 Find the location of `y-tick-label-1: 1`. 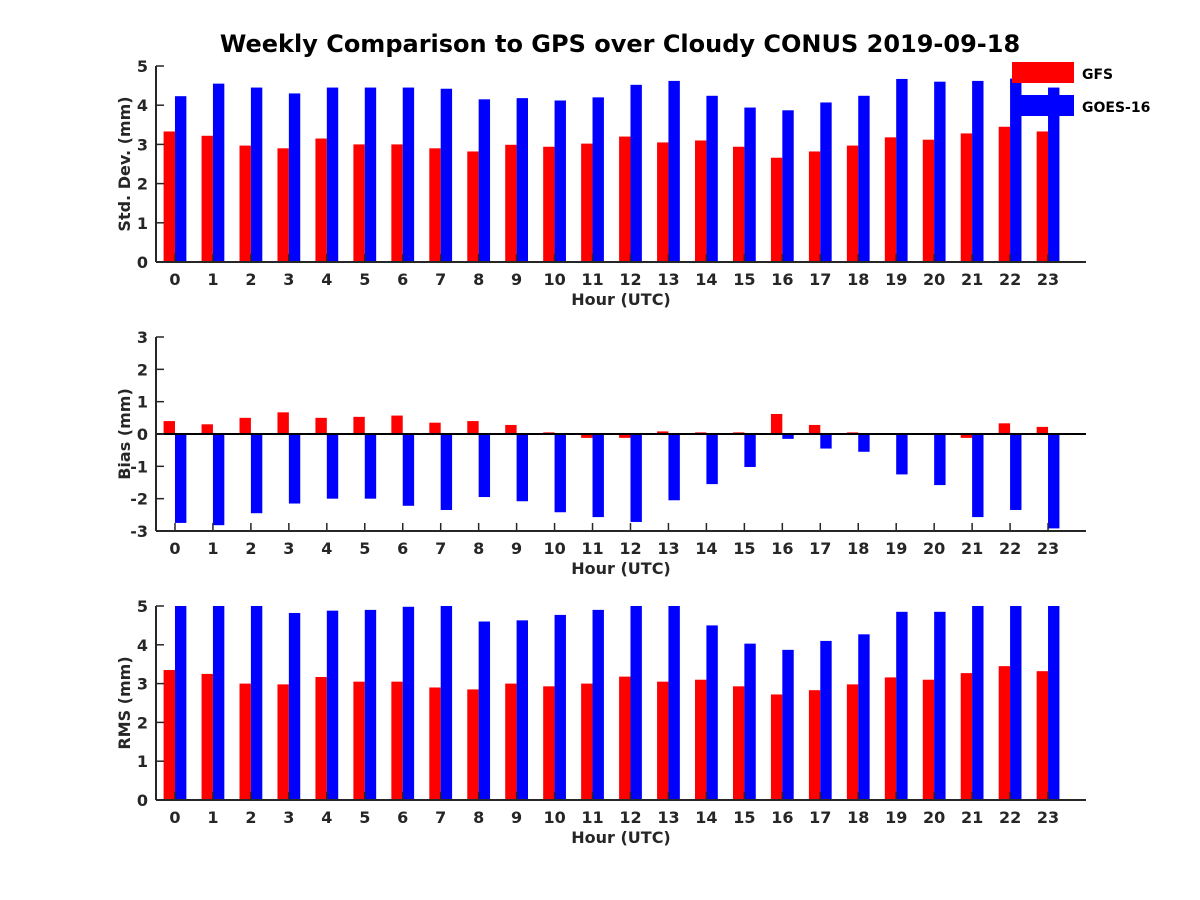

y-tick-label-1: 1 is located at coordinates (142, 761).